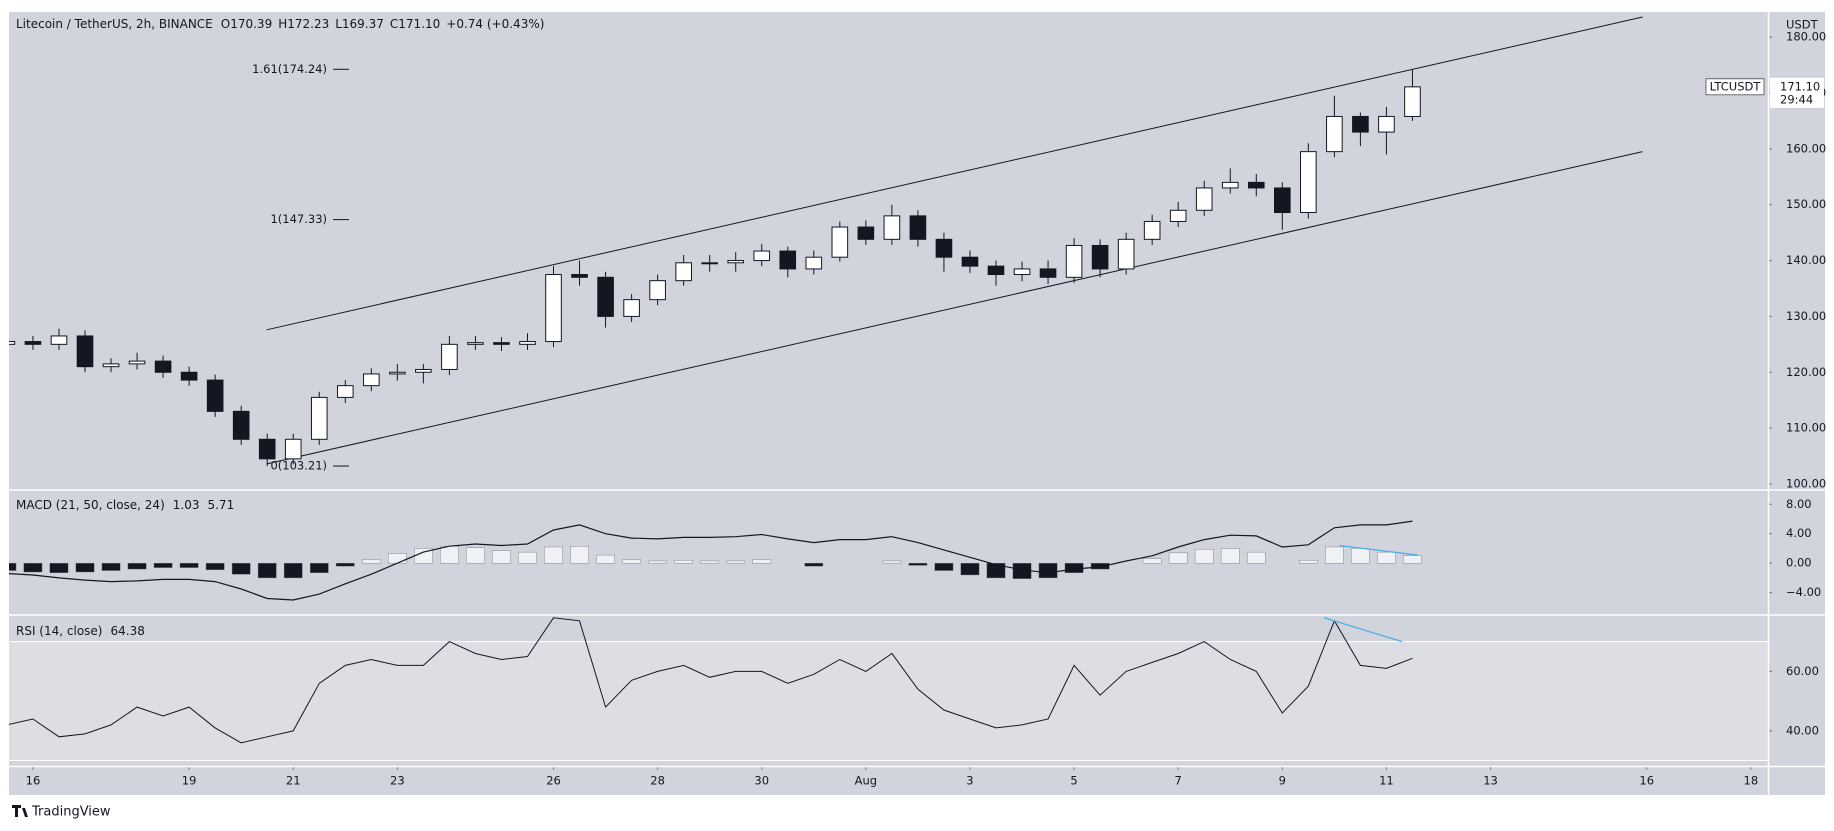 The height and width of the screenshot is (831, 1834). Describe the element at coordinates (761, 781) in the screenshot. I see `x-tick-label: 30` at that location.